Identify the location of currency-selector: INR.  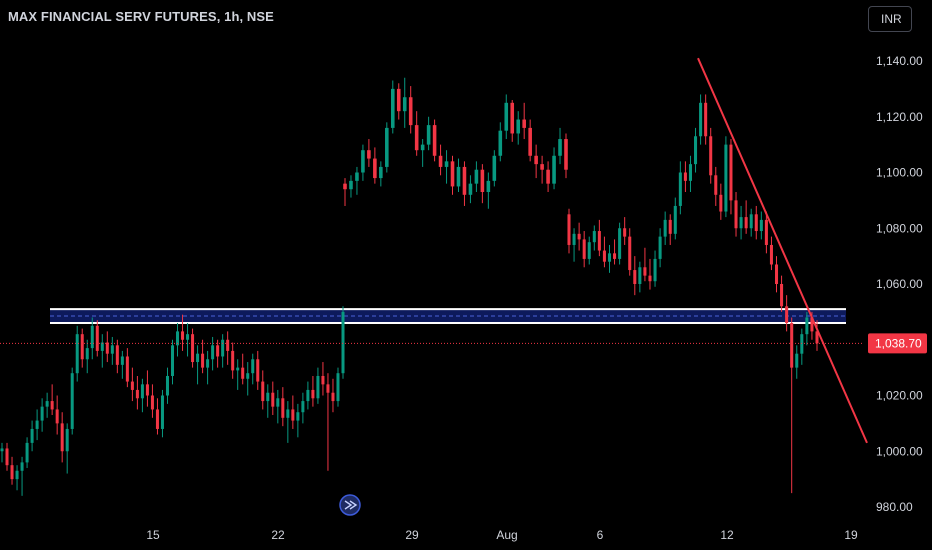
(890, 19).